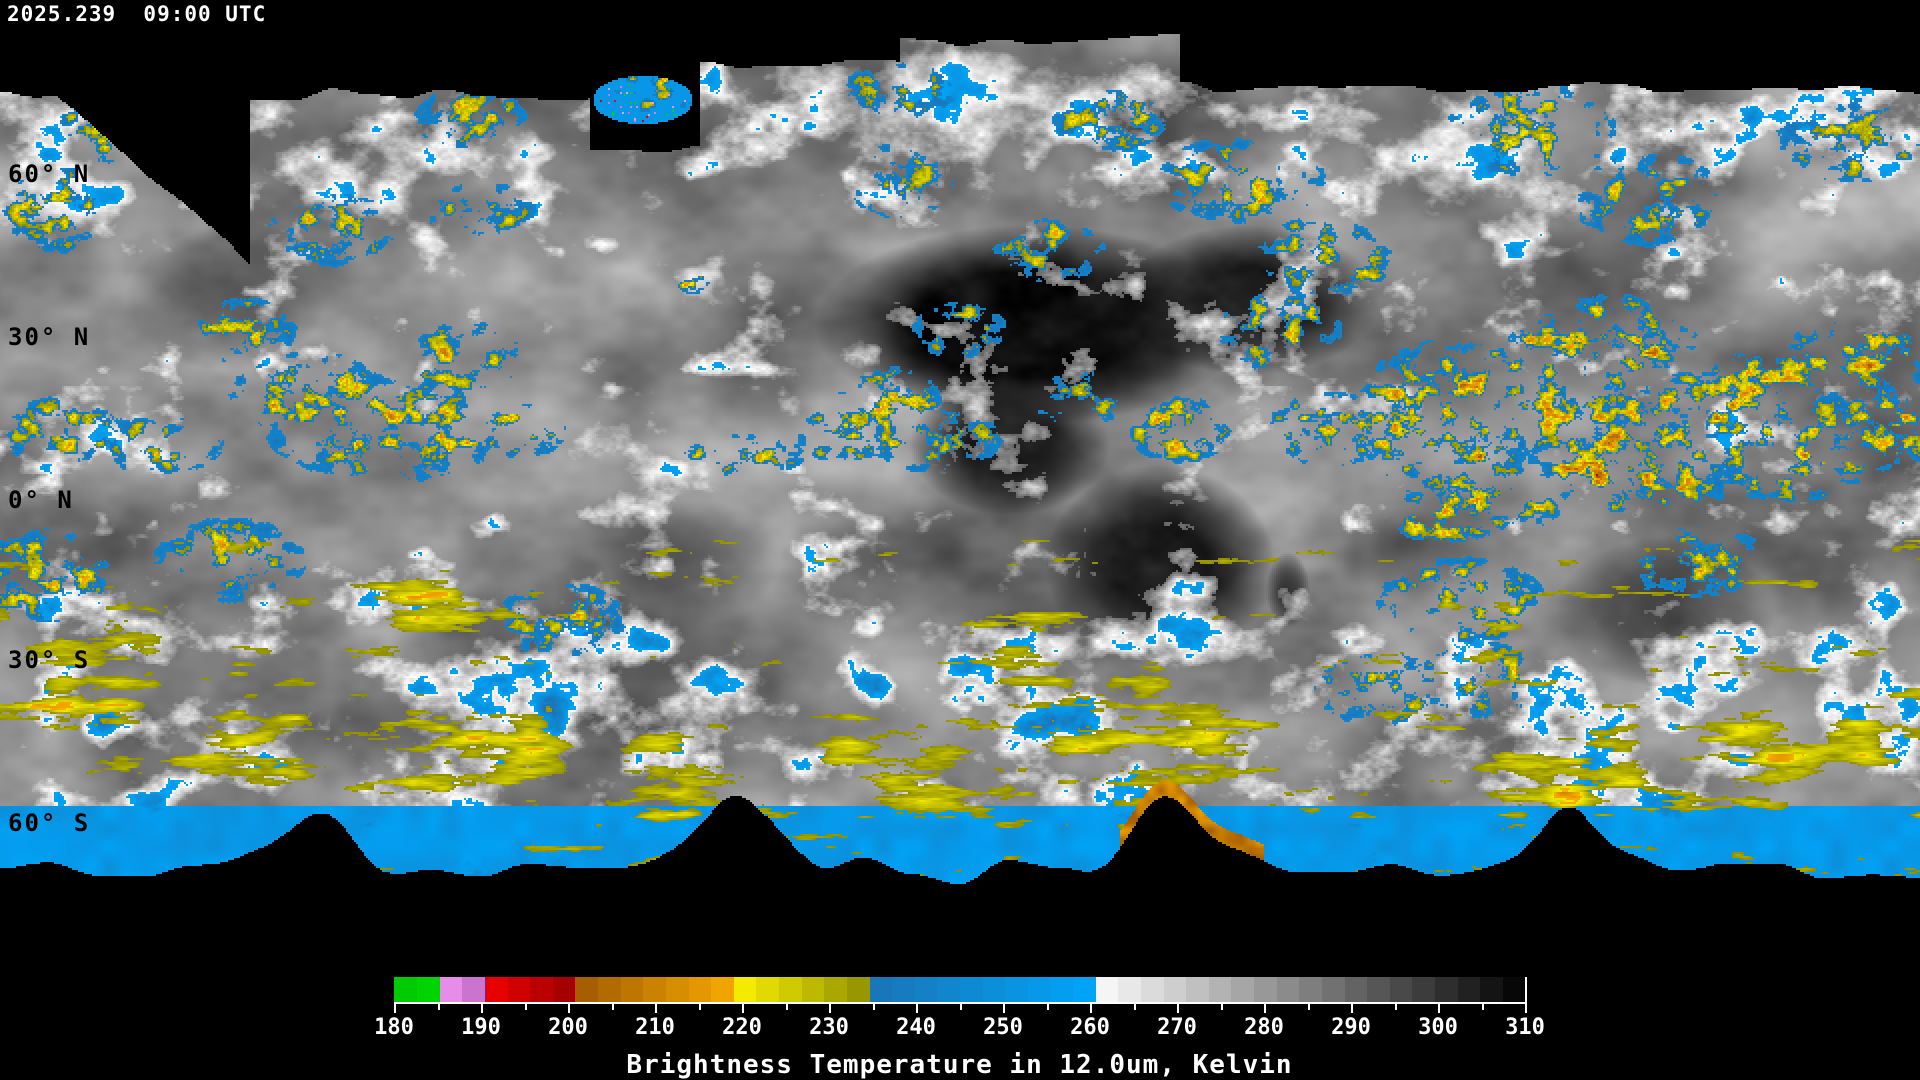 Image resolution: width=1920 pixels, height=1080 pixels. What do you see at coordinates (1177, 1027) in the screenshot?
I see `colorbar-tick-label: 270` at bounding box center [1177, 1027].